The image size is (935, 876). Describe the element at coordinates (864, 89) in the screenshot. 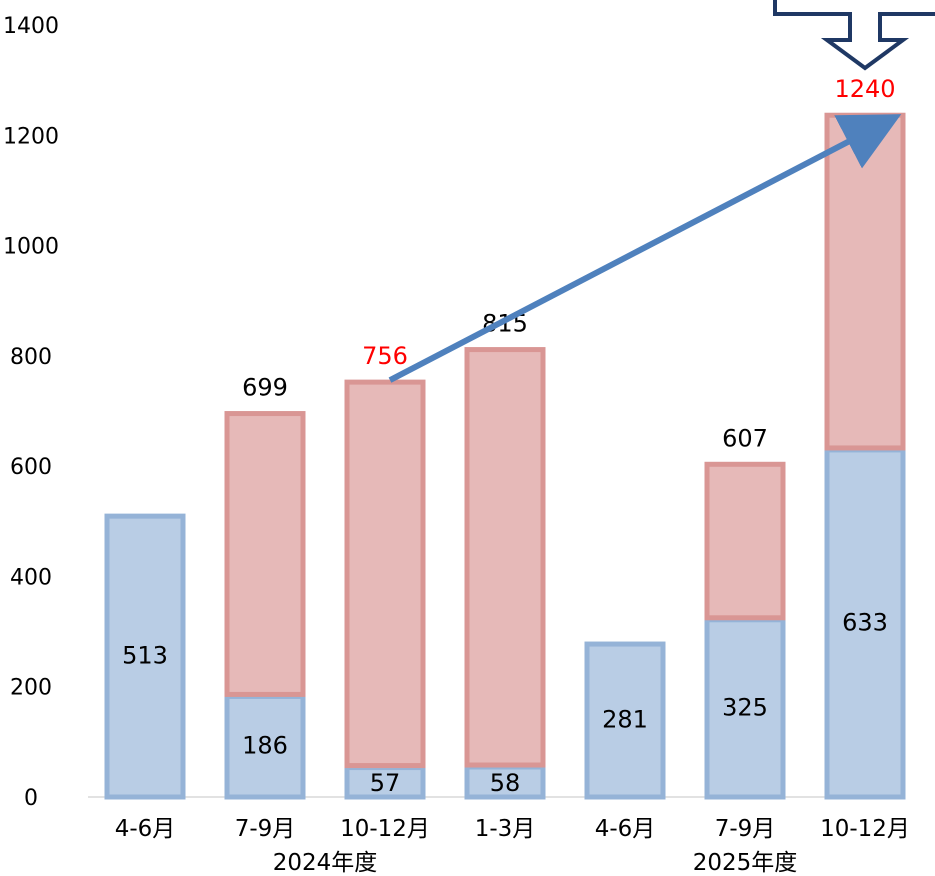

I see `total-value-label: 1240` at that location.